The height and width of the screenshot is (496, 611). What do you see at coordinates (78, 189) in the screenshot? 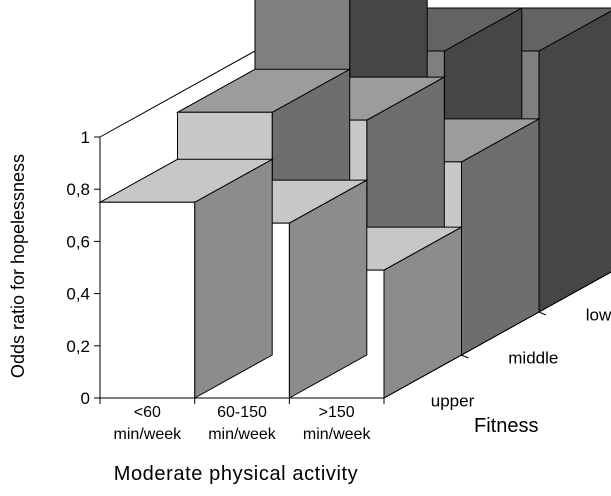
I see `y-tick-label: 0,8` at bounding box center [78, 189].